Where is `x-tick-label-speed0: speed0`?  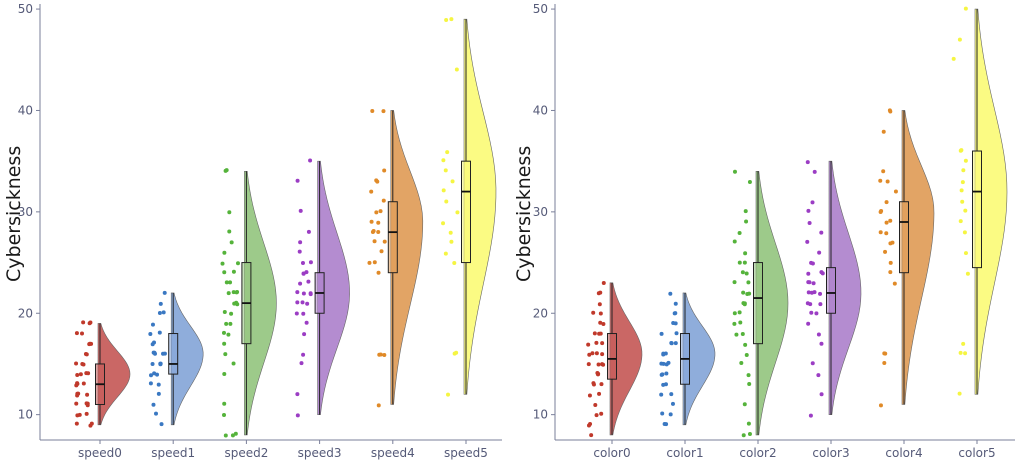
x-tick-label-speed0: speed0 is located at coordinates (100, 453).